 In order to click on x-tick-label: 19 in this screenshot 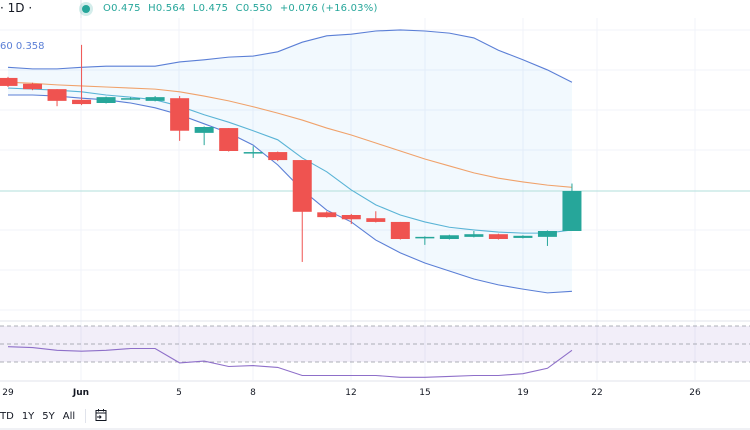, I will do `click(523, 393)`.